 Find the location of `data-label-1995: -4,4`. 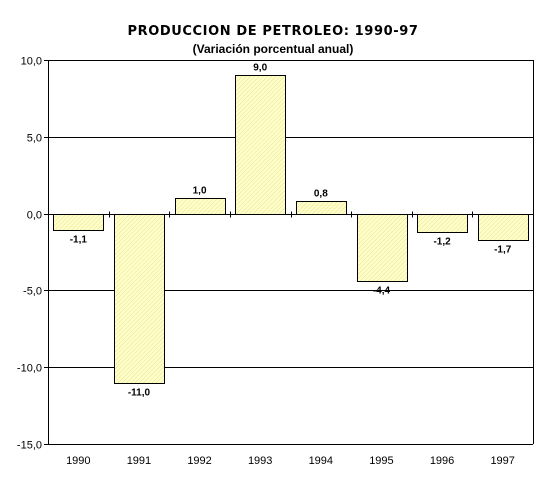

data-label-1995: -4,4 is located at coordinates (382, 291).